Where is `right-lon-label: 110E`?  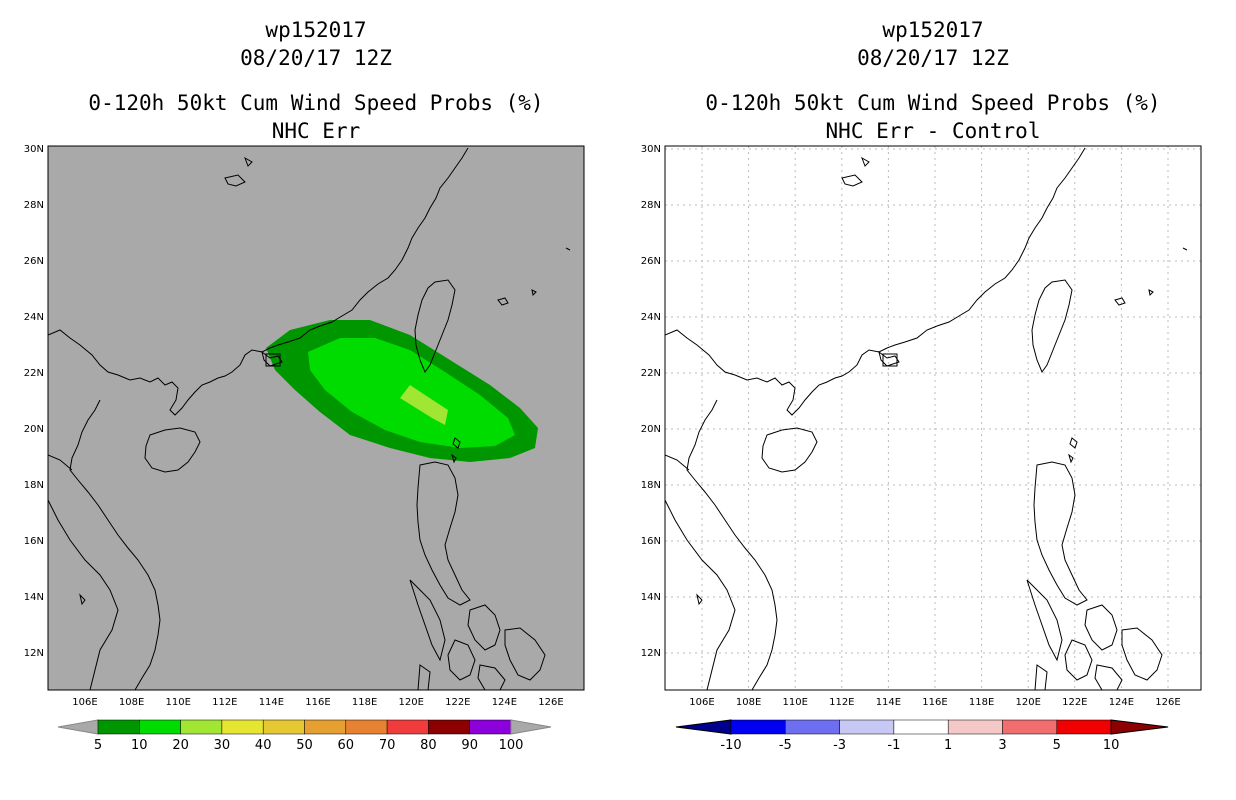
right-lon-label: 110E is located at coordinates (794, 702).